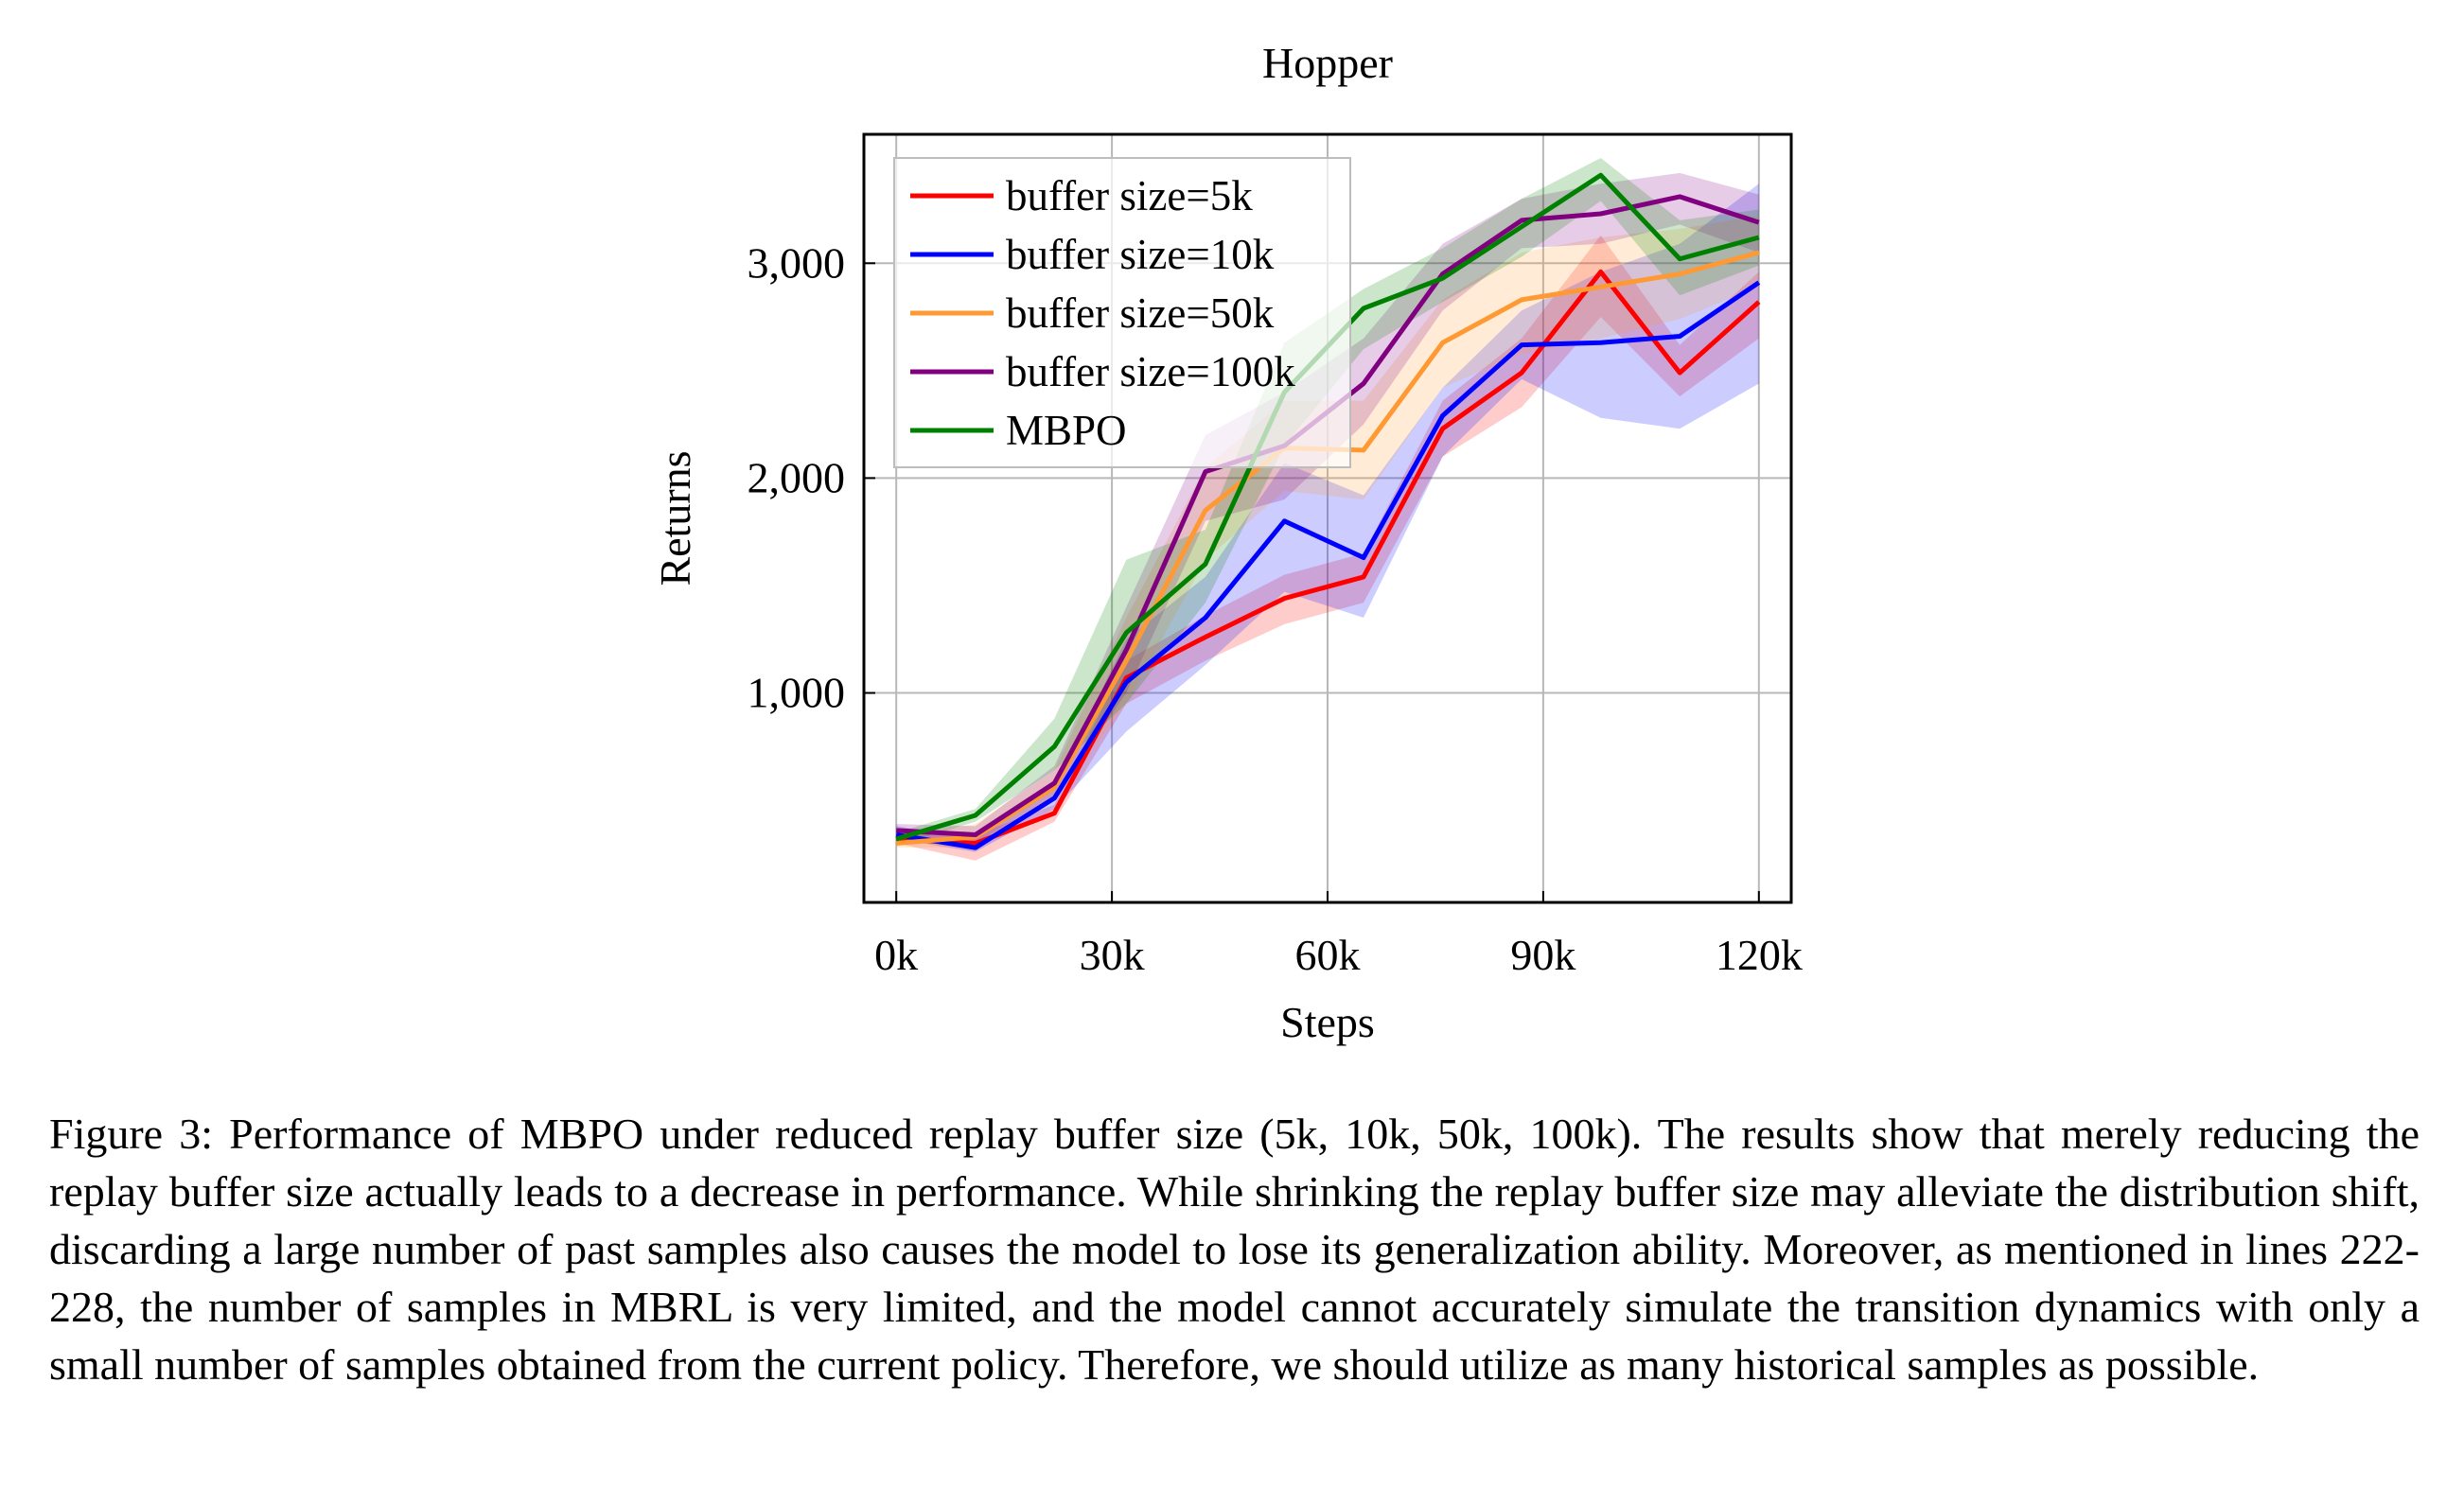  Describe the element at coordinates (1067, 431) in the screenshot. I see `legend-entry: MBPO` at that location.